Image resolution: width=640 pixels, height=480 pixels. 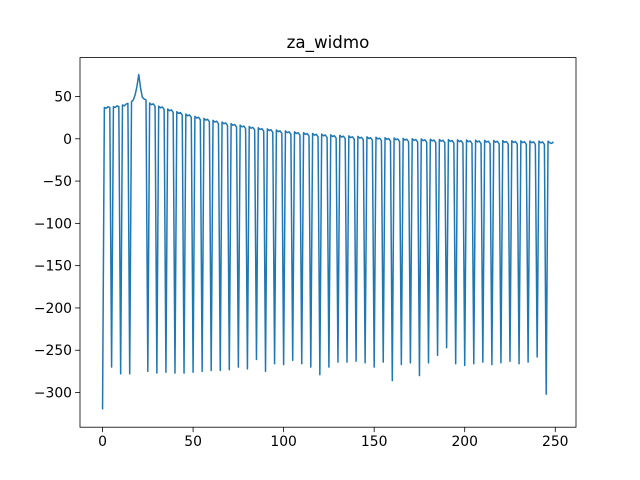 What do you see at coordinates (193, 442) in the screenshot?
I see `x-tick-label: 50` at bounding box center [193, 442].